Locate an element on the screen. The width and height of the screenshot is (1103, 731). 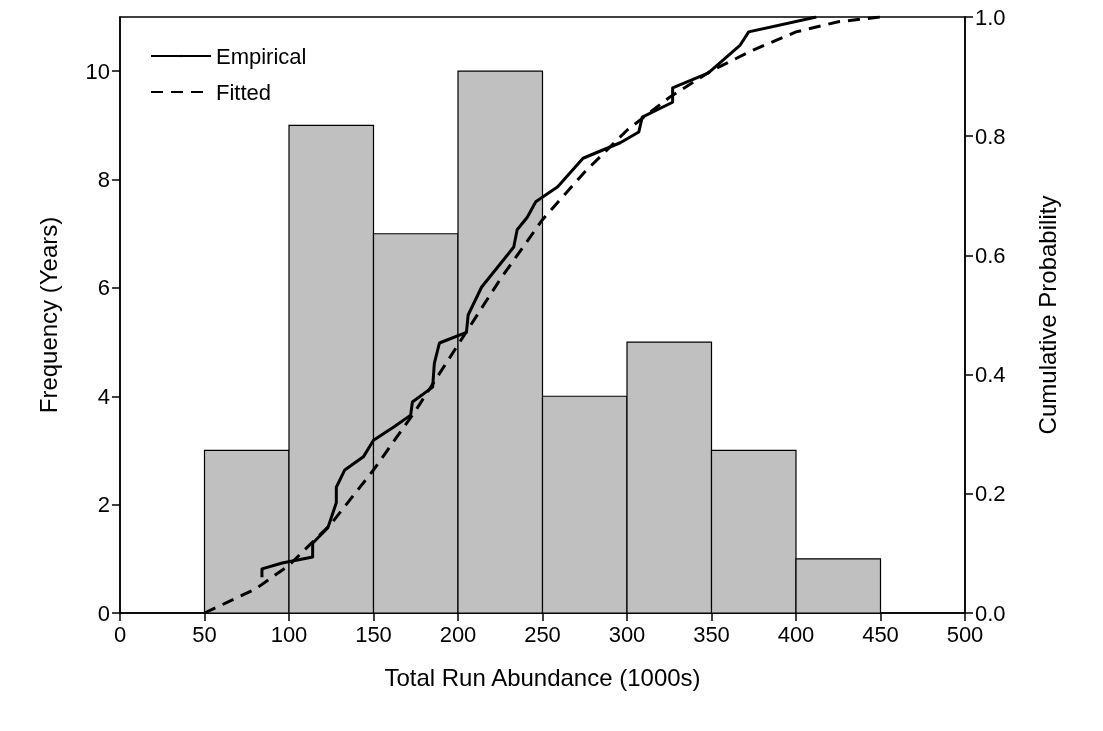
x-tick-label: 400 is located at coordinates (796, 634).